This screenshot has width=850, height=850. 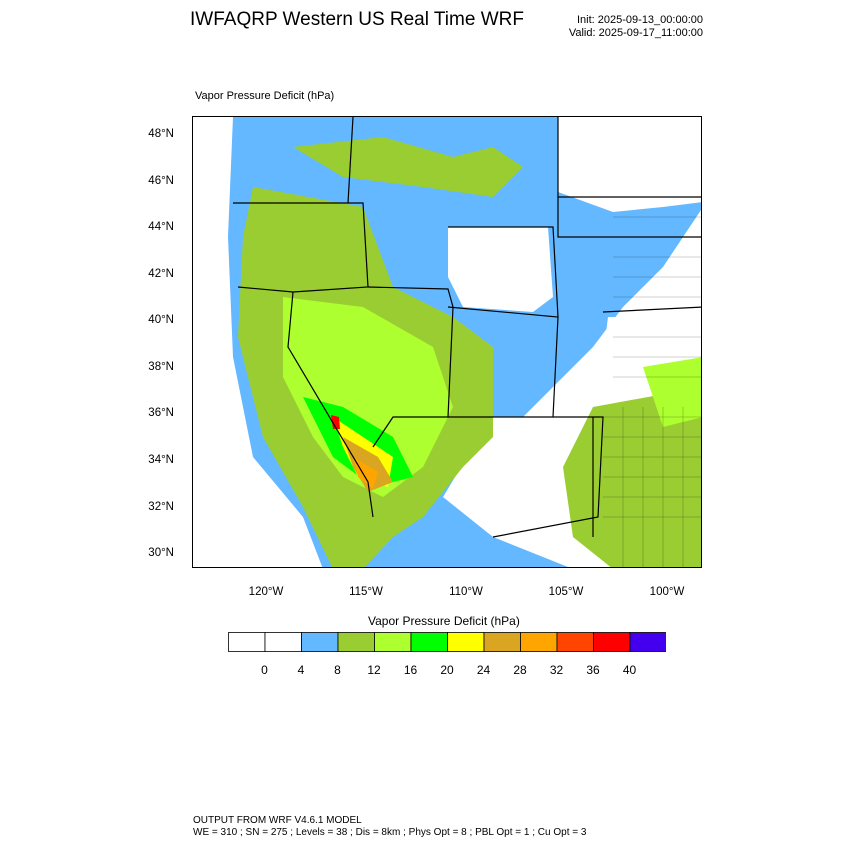 I want to click on lat-label: 46°N, so click(x=161, y=181).